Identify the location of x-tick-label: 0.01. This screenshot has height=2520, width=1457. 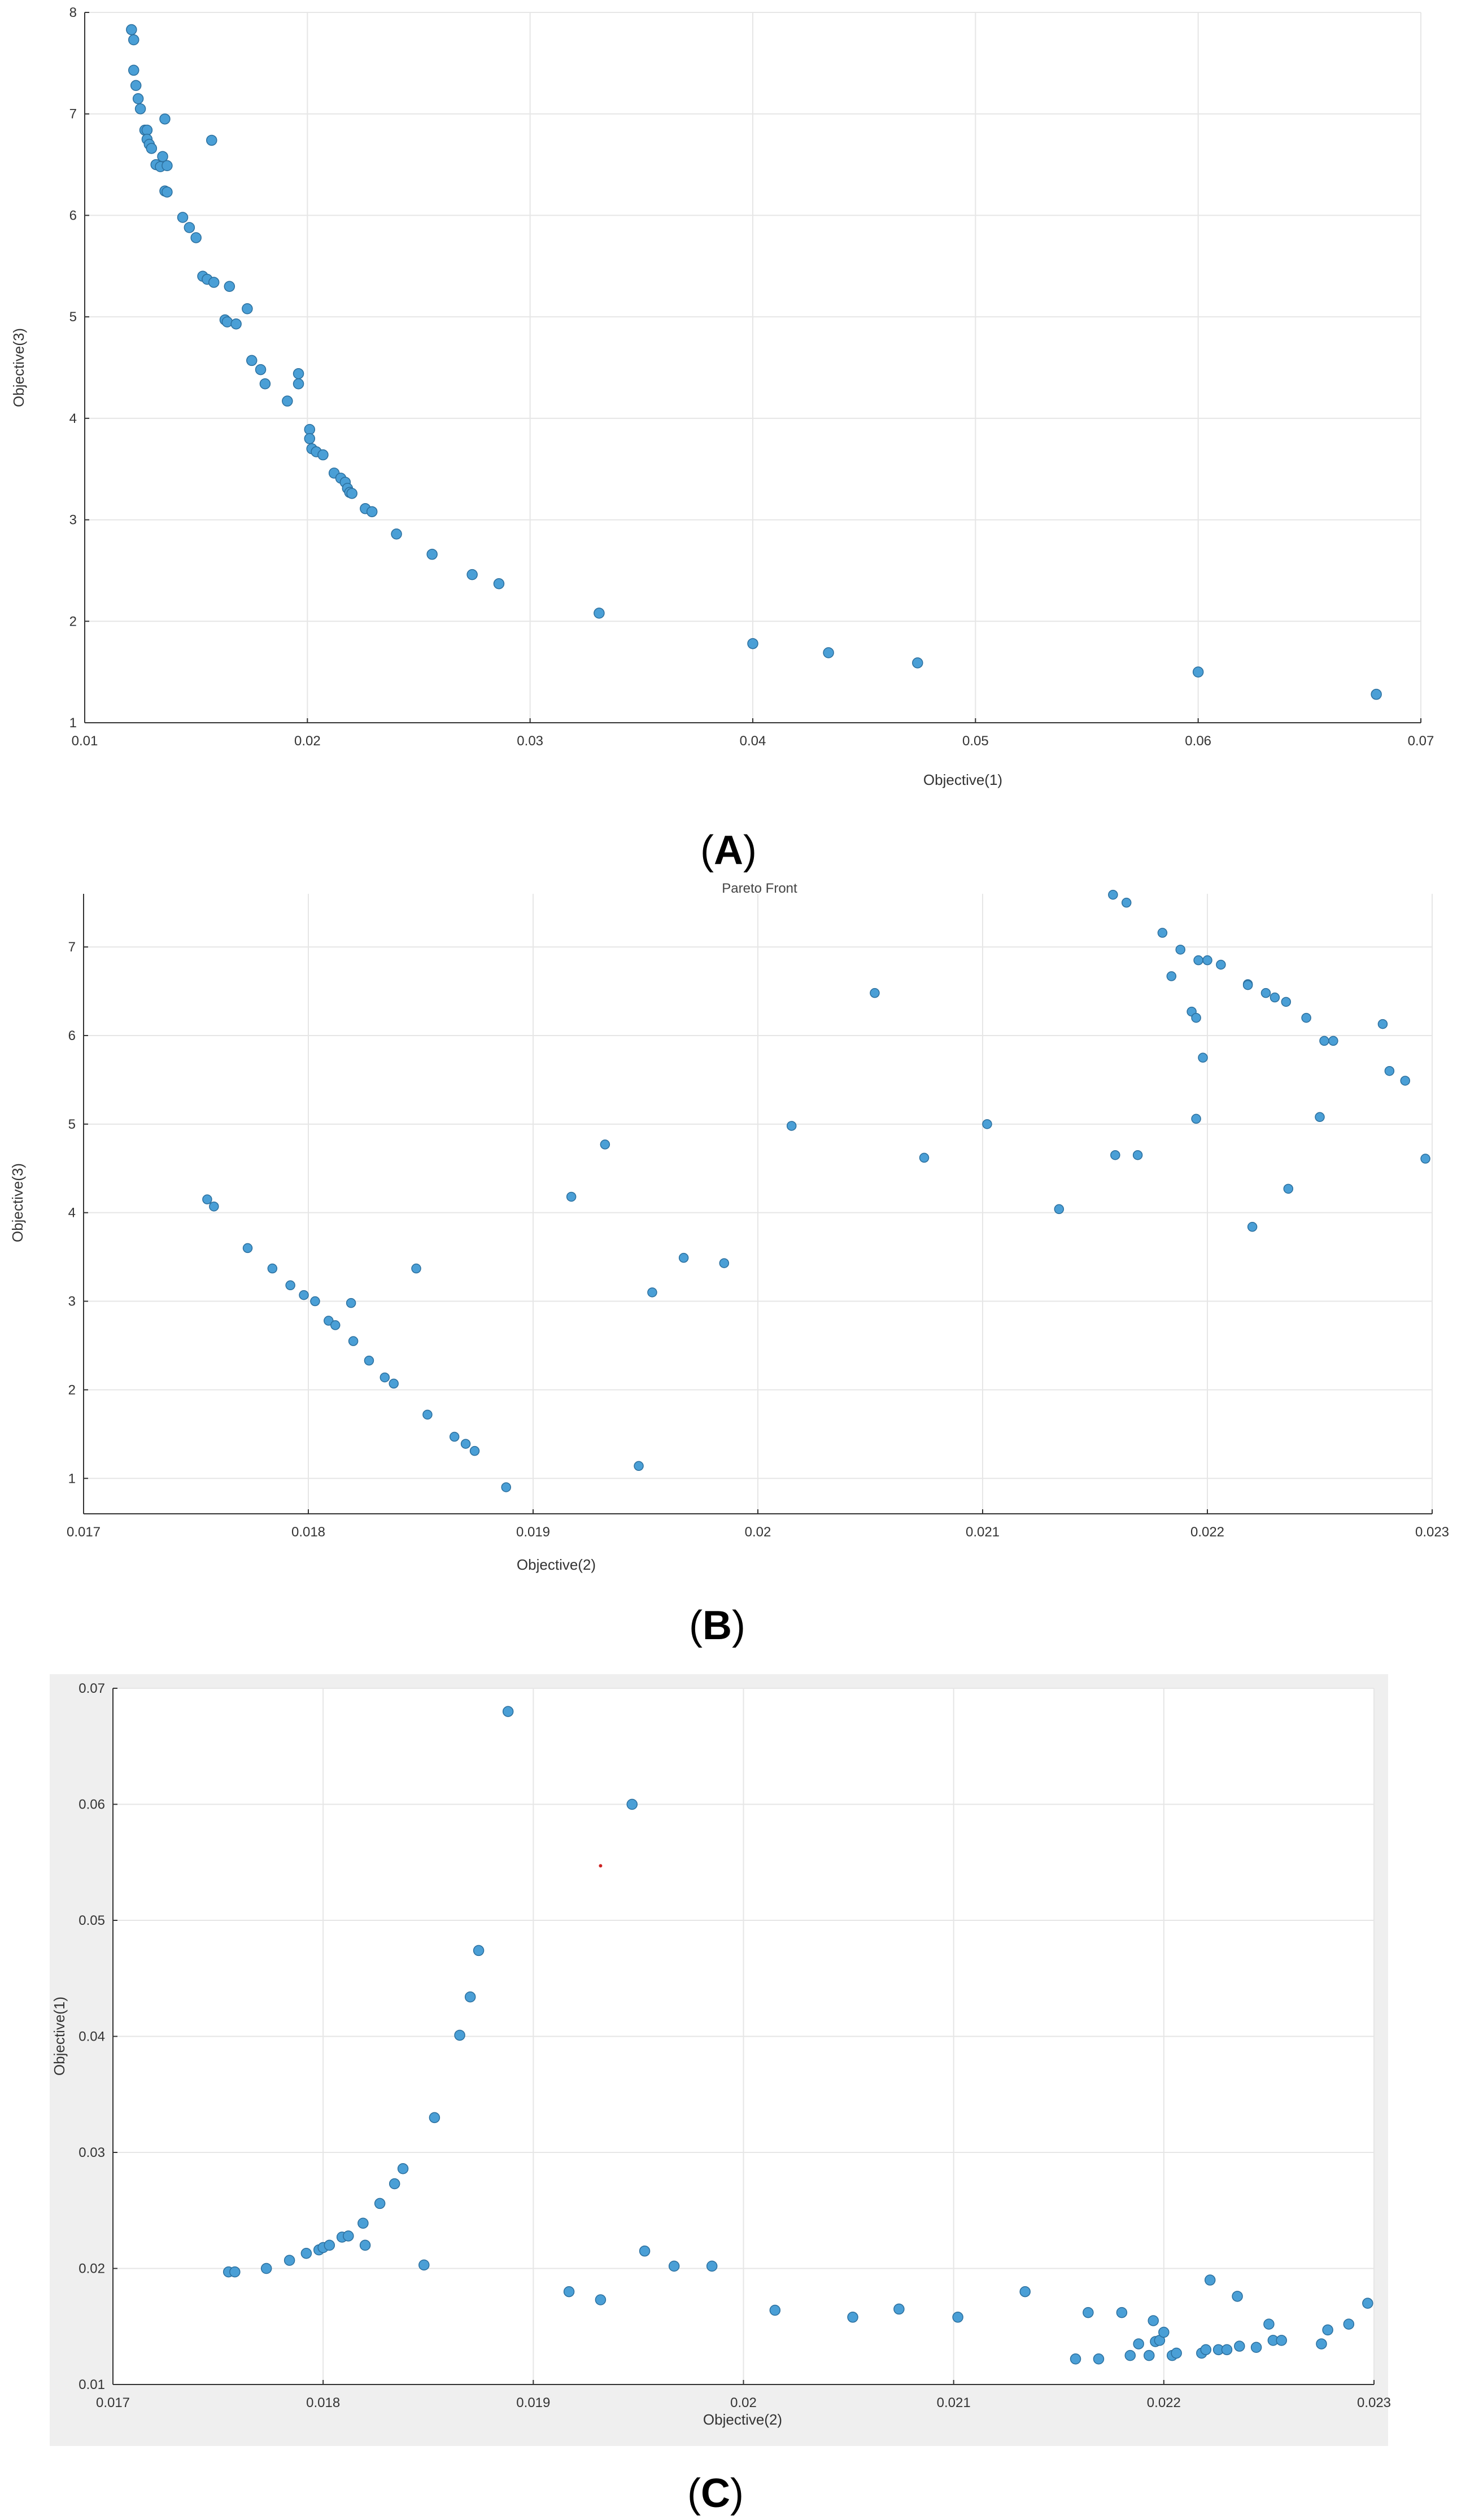
(85, 741).